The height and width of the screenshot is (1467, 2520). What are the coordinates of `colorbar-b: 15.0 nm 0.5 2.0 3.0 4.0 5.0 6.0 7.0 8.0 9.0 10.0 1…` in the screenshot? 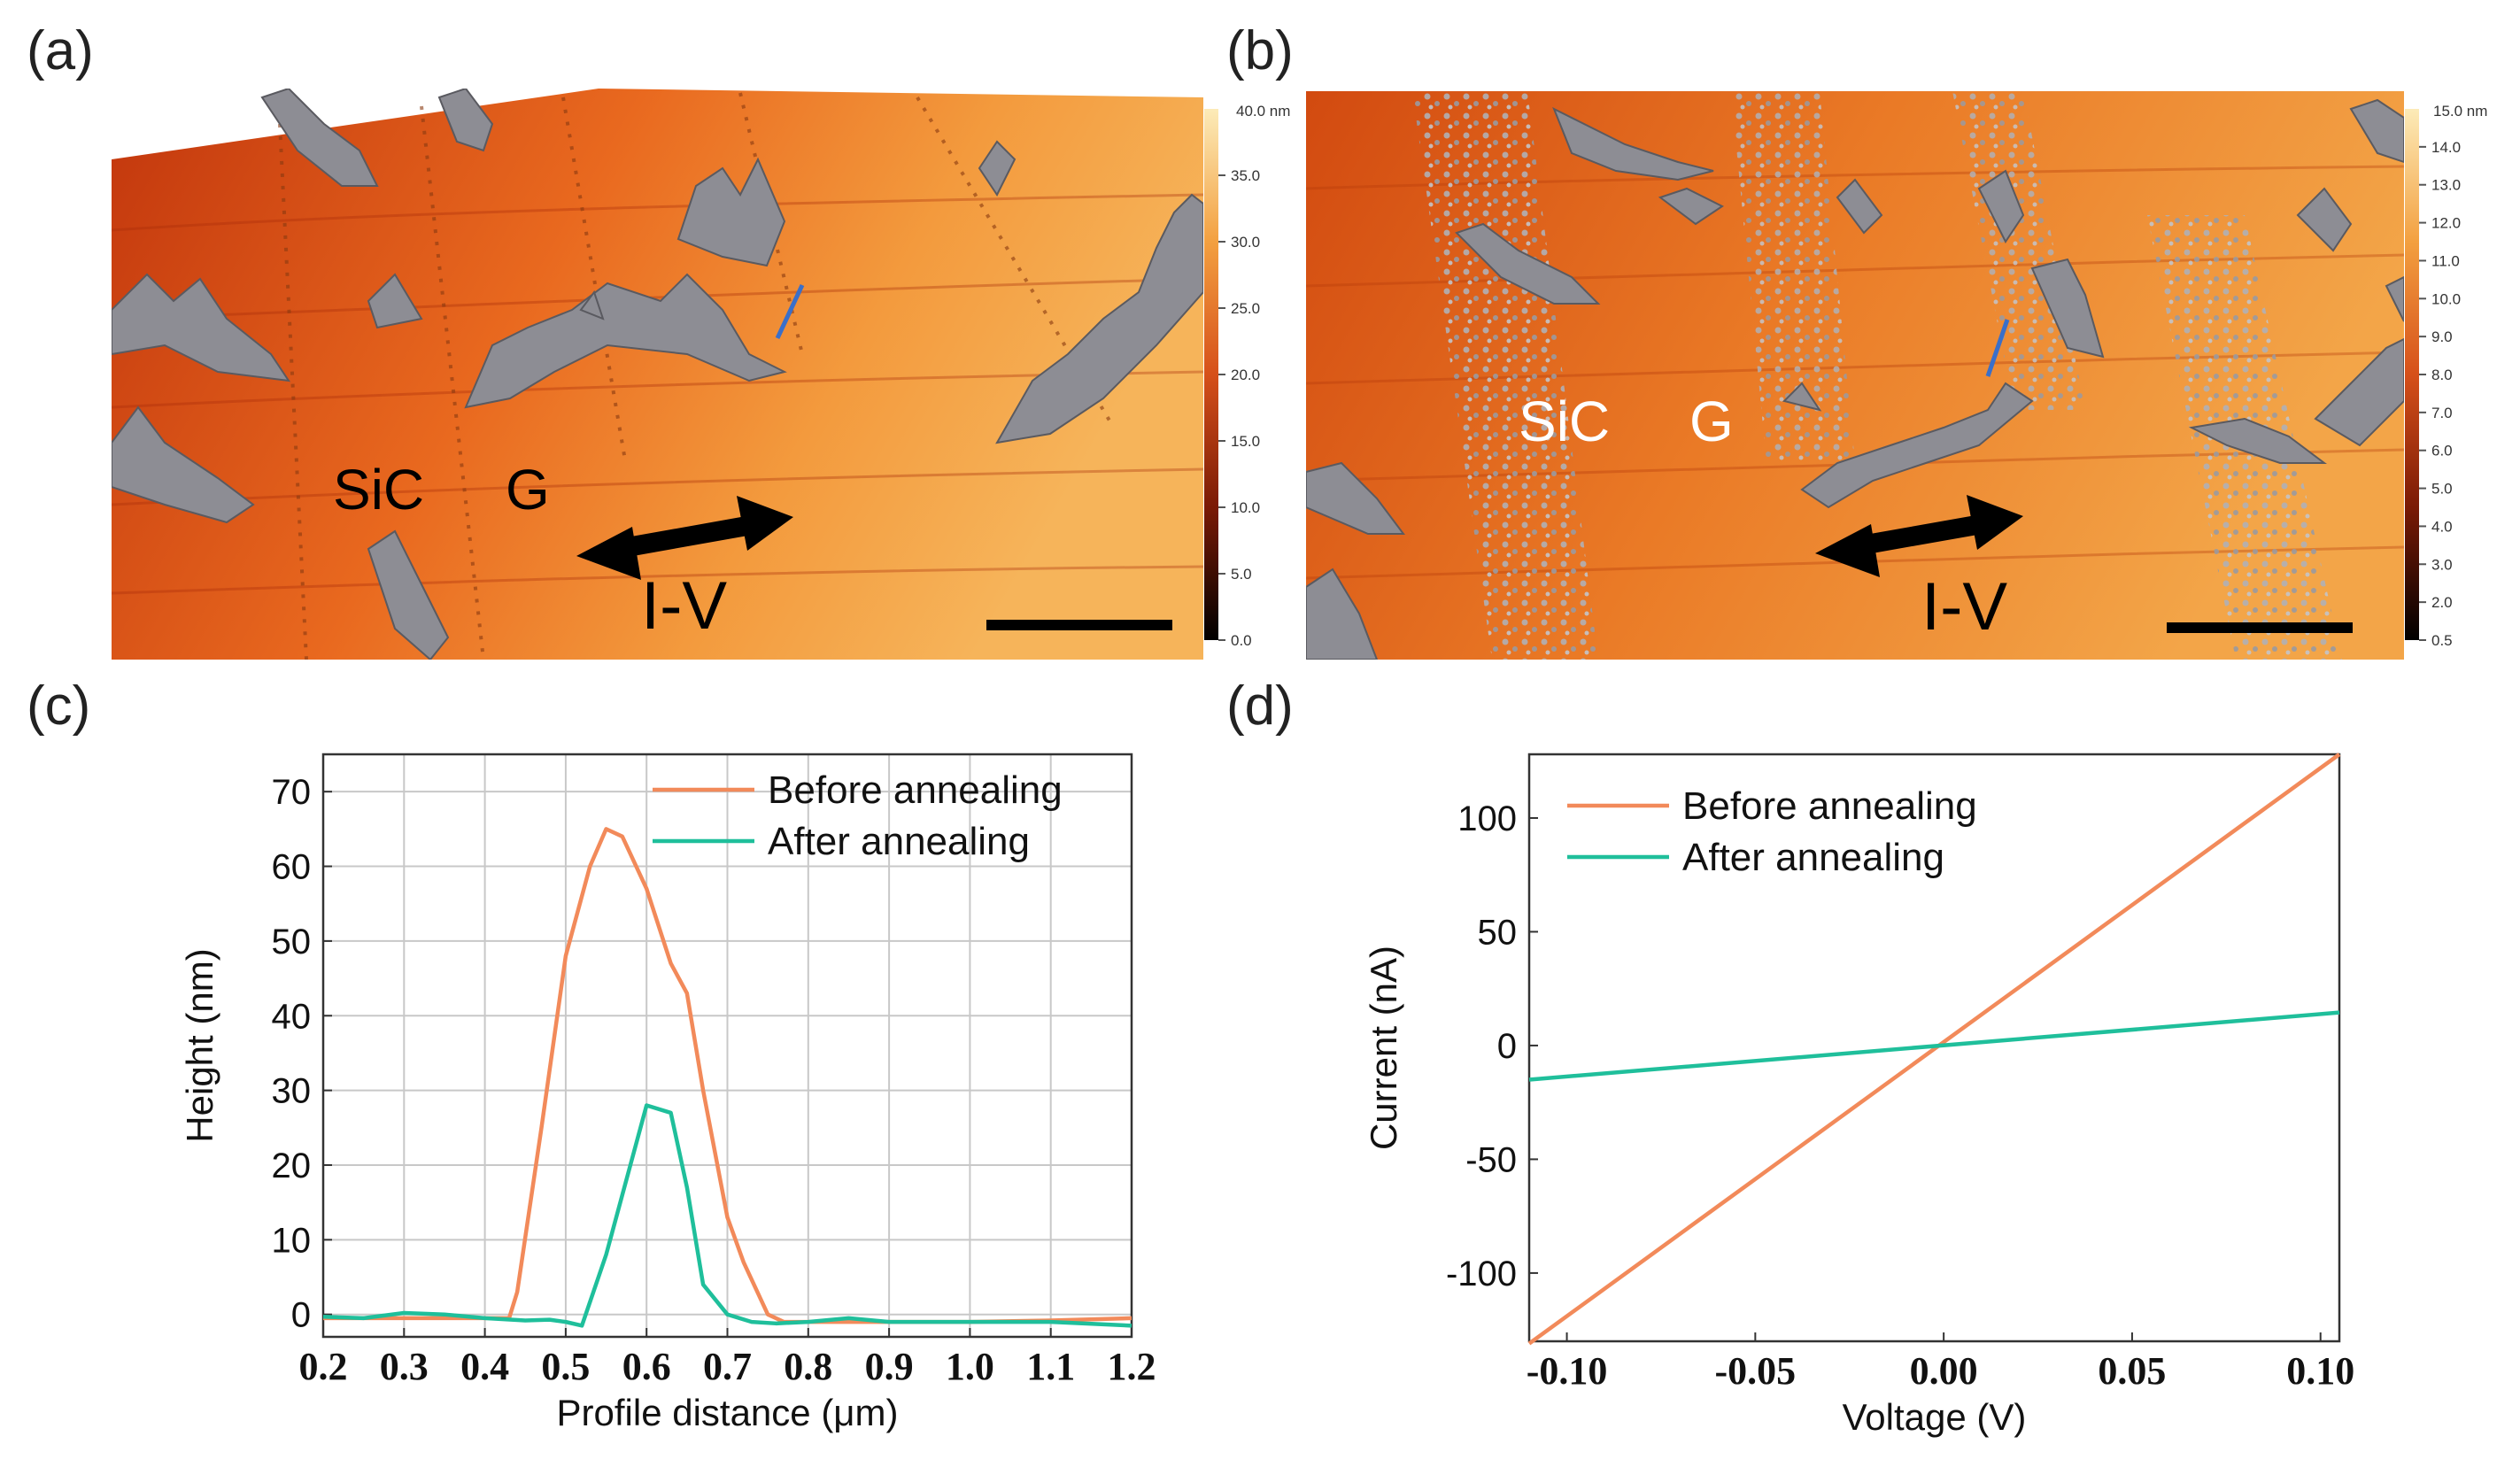 It's located at (2446, 376).